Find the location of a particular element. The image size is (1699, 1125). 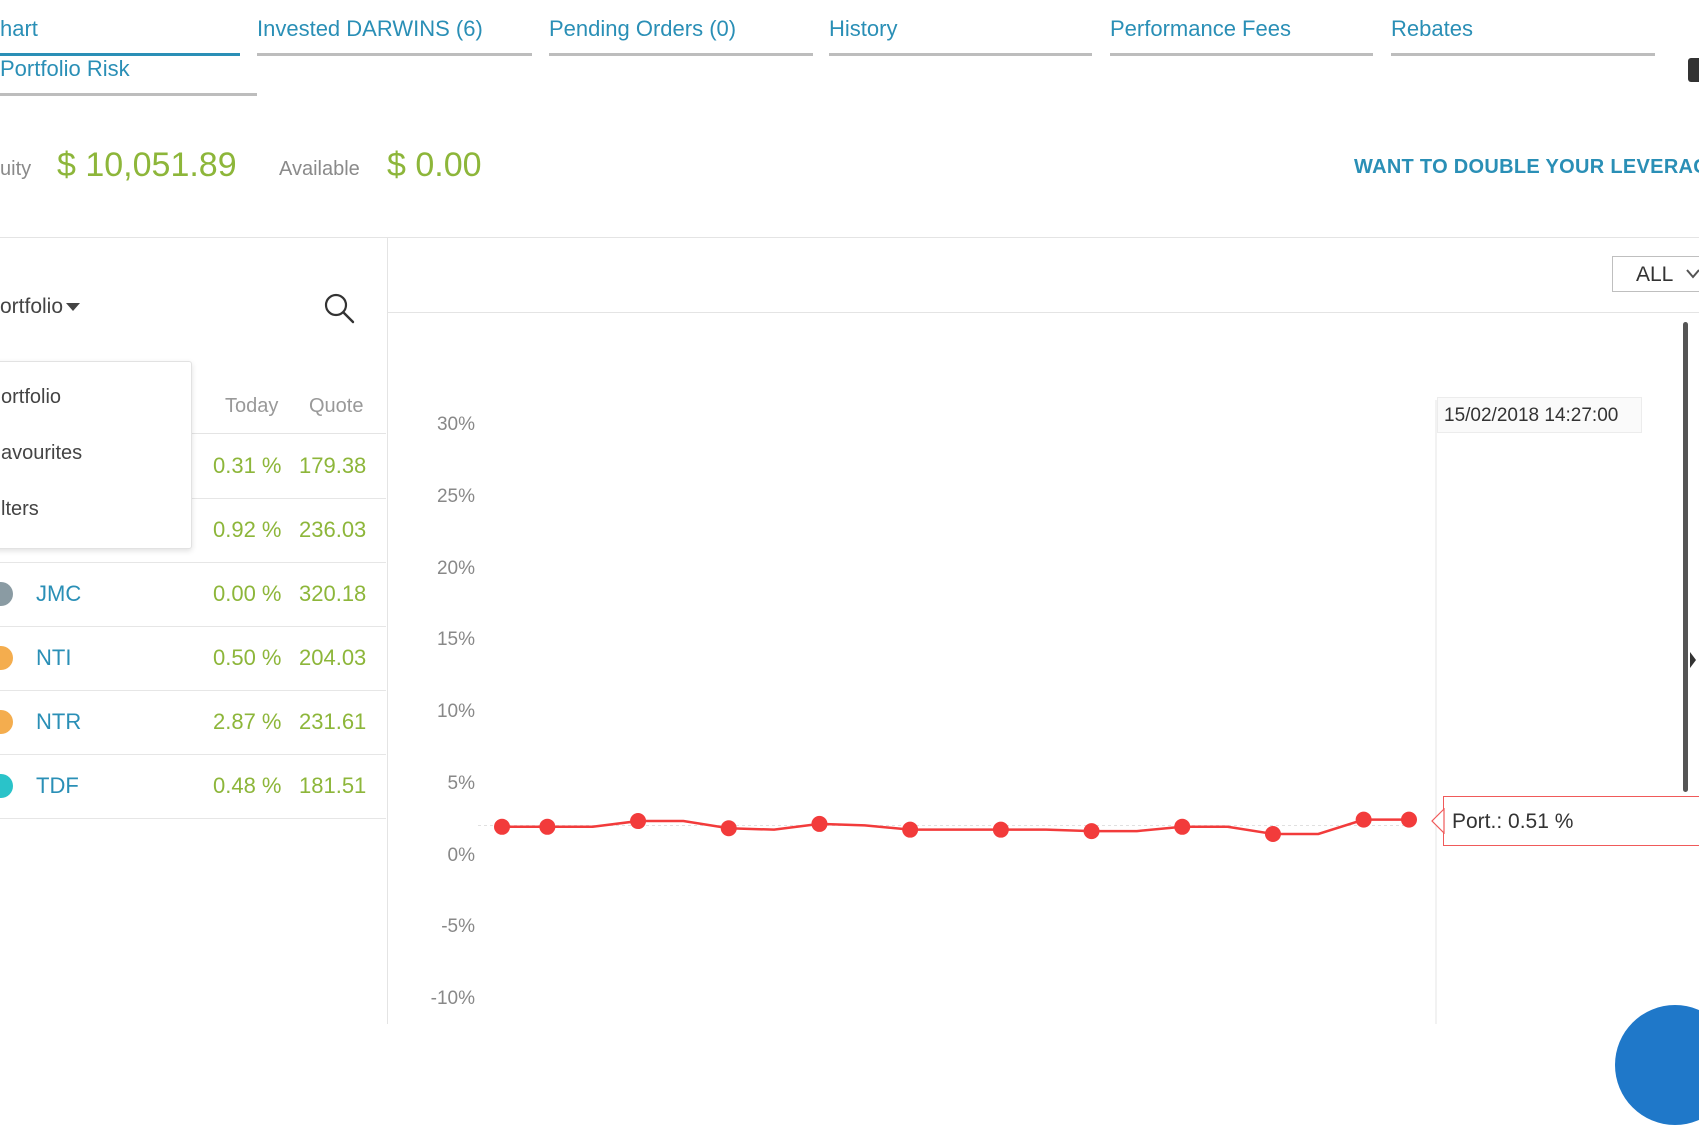

darwin-quote: 181.51 is located at coordinates (333, 785).